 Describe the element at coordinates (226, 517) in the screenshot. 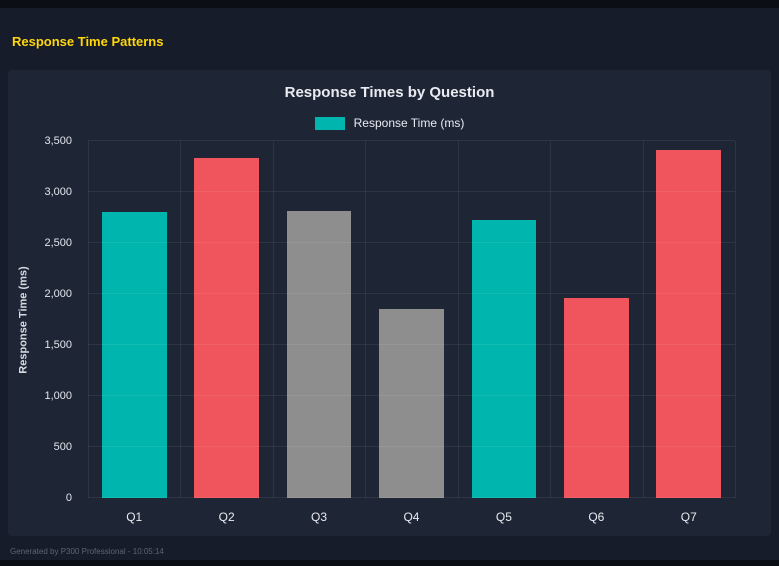

I see `x-tick-label-q2: Q2` at that location.